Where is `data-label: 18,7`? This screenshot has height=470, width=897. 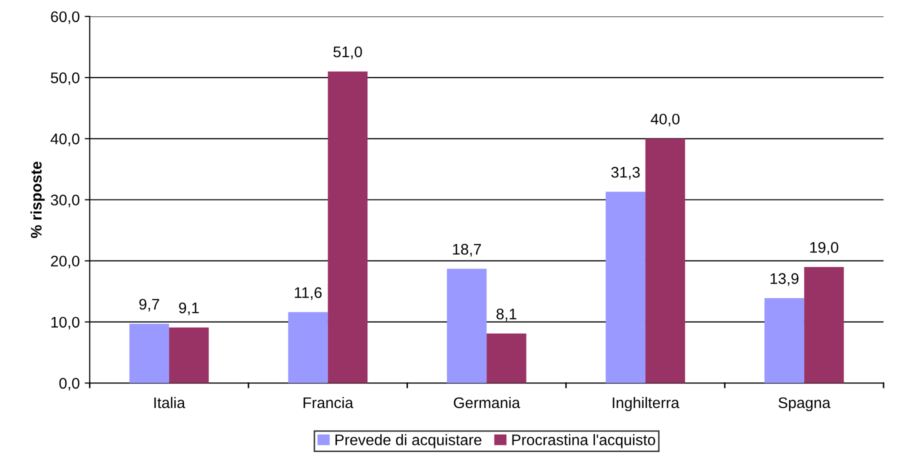
data-label: 18,7 is located at coordinates (467, 250).